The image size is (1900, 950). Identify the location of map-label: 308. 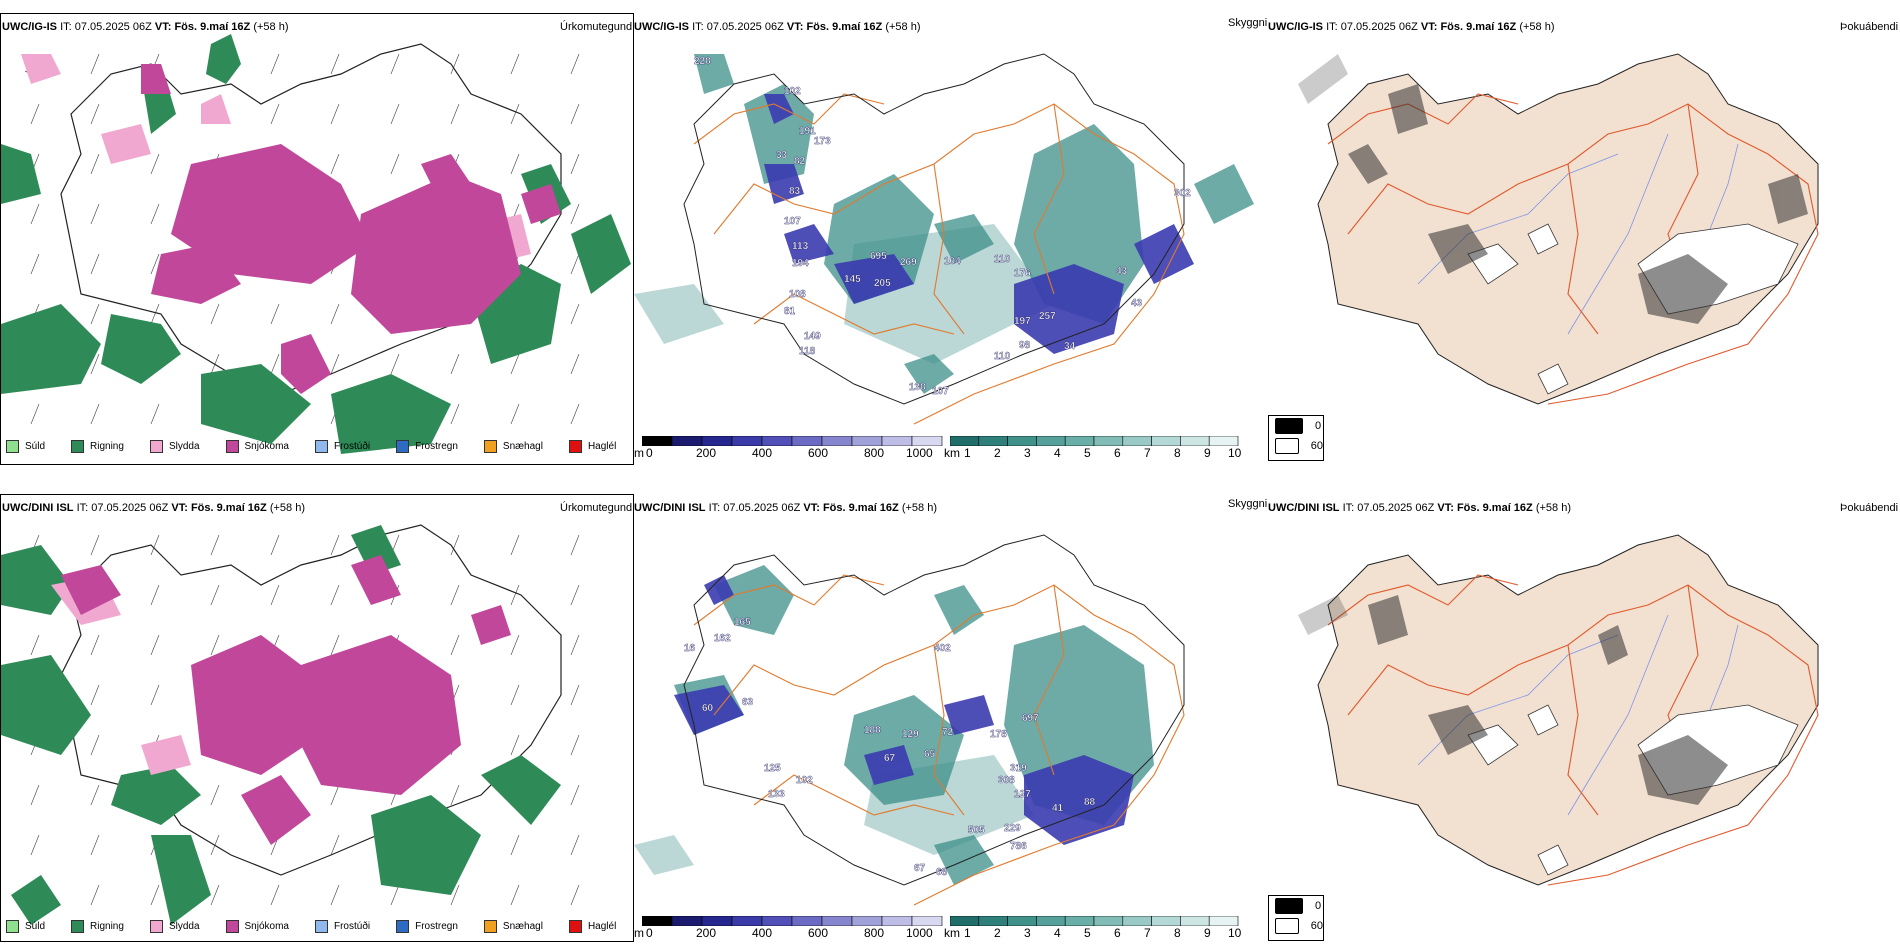
(1006, 780).